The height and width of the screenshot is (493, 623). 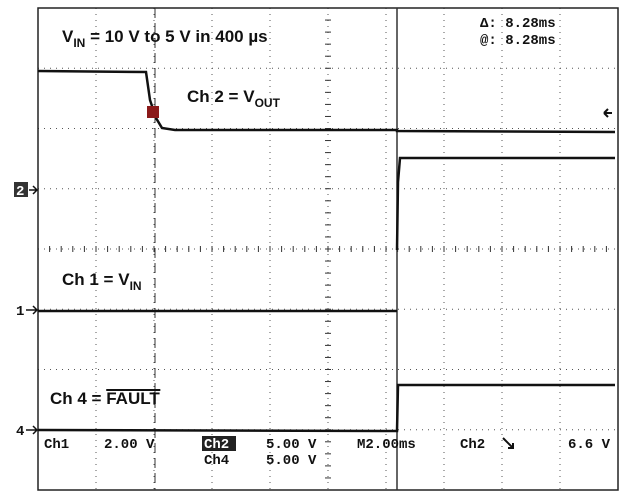 What do you see at coordinates (291, 461) in the screenshot?
I see `status-ch4-scale: 5.00 V` at bounding box center [291, 461].